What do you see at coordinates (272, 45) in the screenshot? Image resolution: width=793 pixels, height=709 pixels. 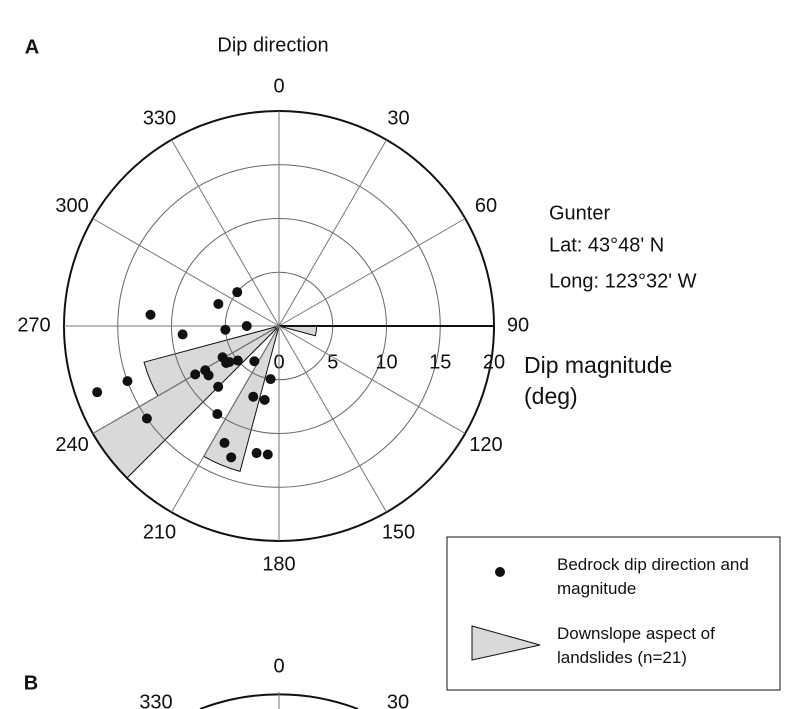 I see `chart-title: Dip direction` at bounding box center [272, 45].